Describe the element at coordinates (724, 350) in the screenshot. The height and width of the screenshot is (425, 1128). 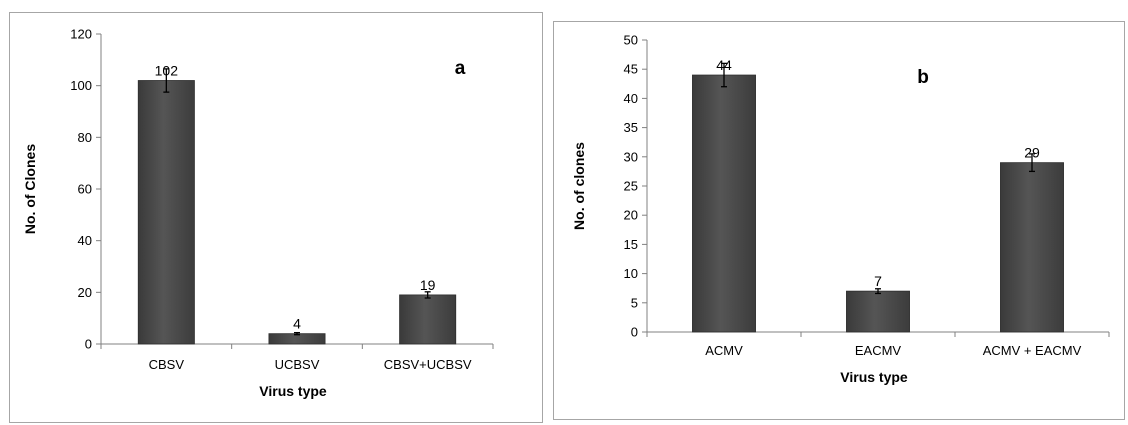
I see `x-tick-label: ACMV` at that location.